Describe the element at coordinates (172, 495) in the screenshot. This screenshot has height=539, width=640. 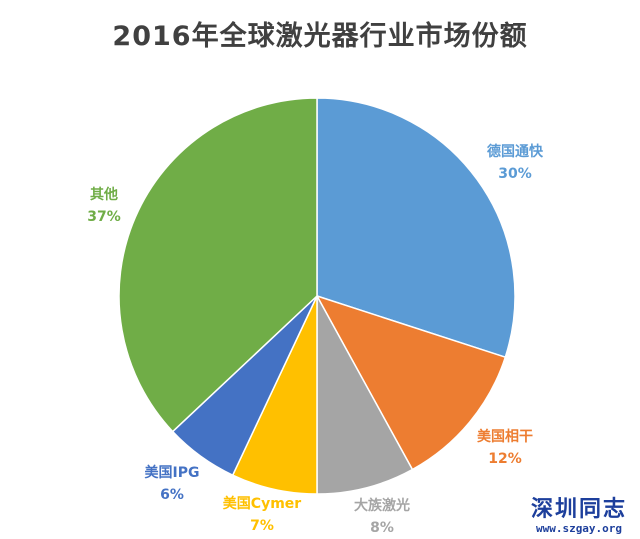
I see `slice-value-label-4: 6%` at that location.